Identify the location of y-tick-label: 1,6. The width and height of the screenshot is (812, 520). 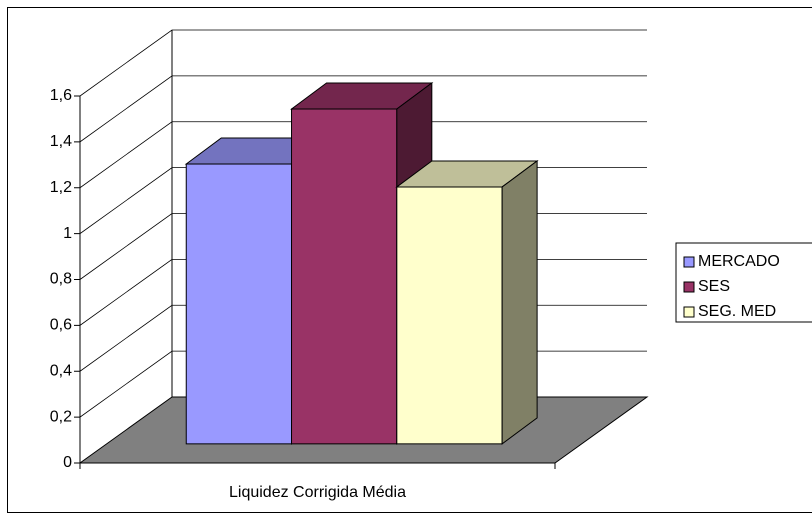
(61, 95).